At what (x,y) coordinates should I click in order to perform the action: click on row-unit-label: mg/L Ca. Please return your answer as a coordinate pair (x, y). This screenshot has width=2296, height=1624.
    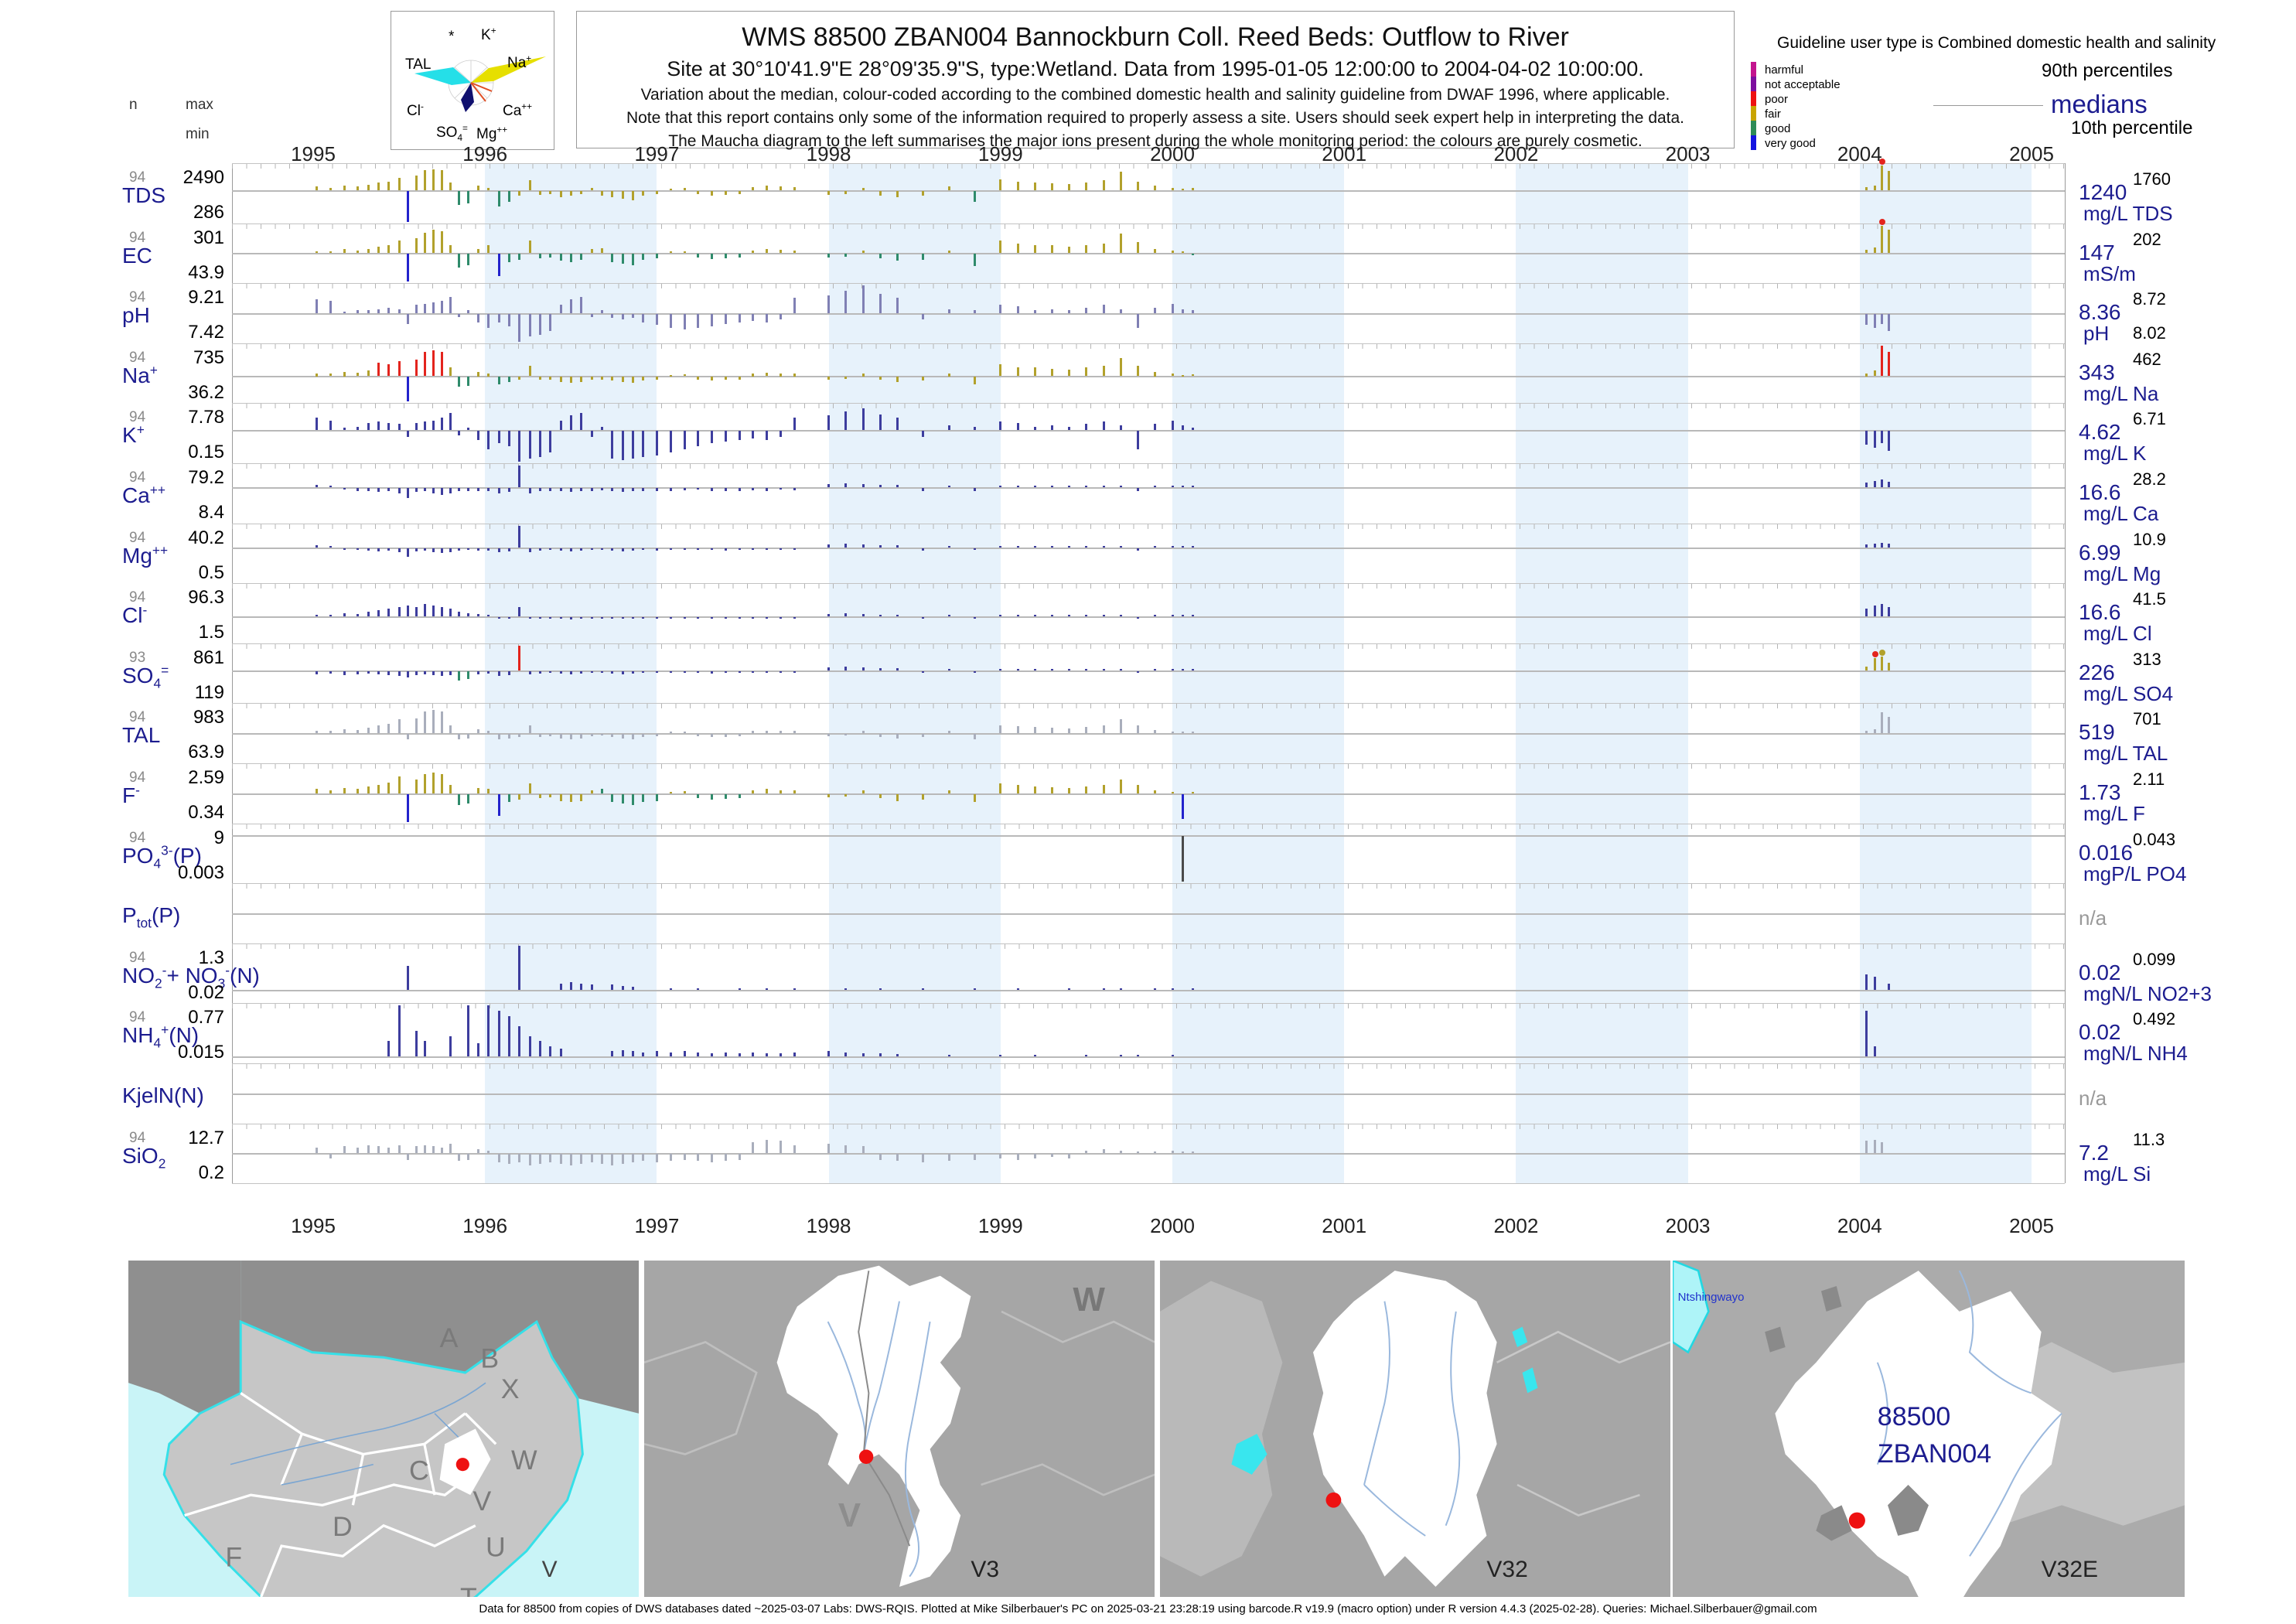
    Looking at the image, I should click on (2121, 513).